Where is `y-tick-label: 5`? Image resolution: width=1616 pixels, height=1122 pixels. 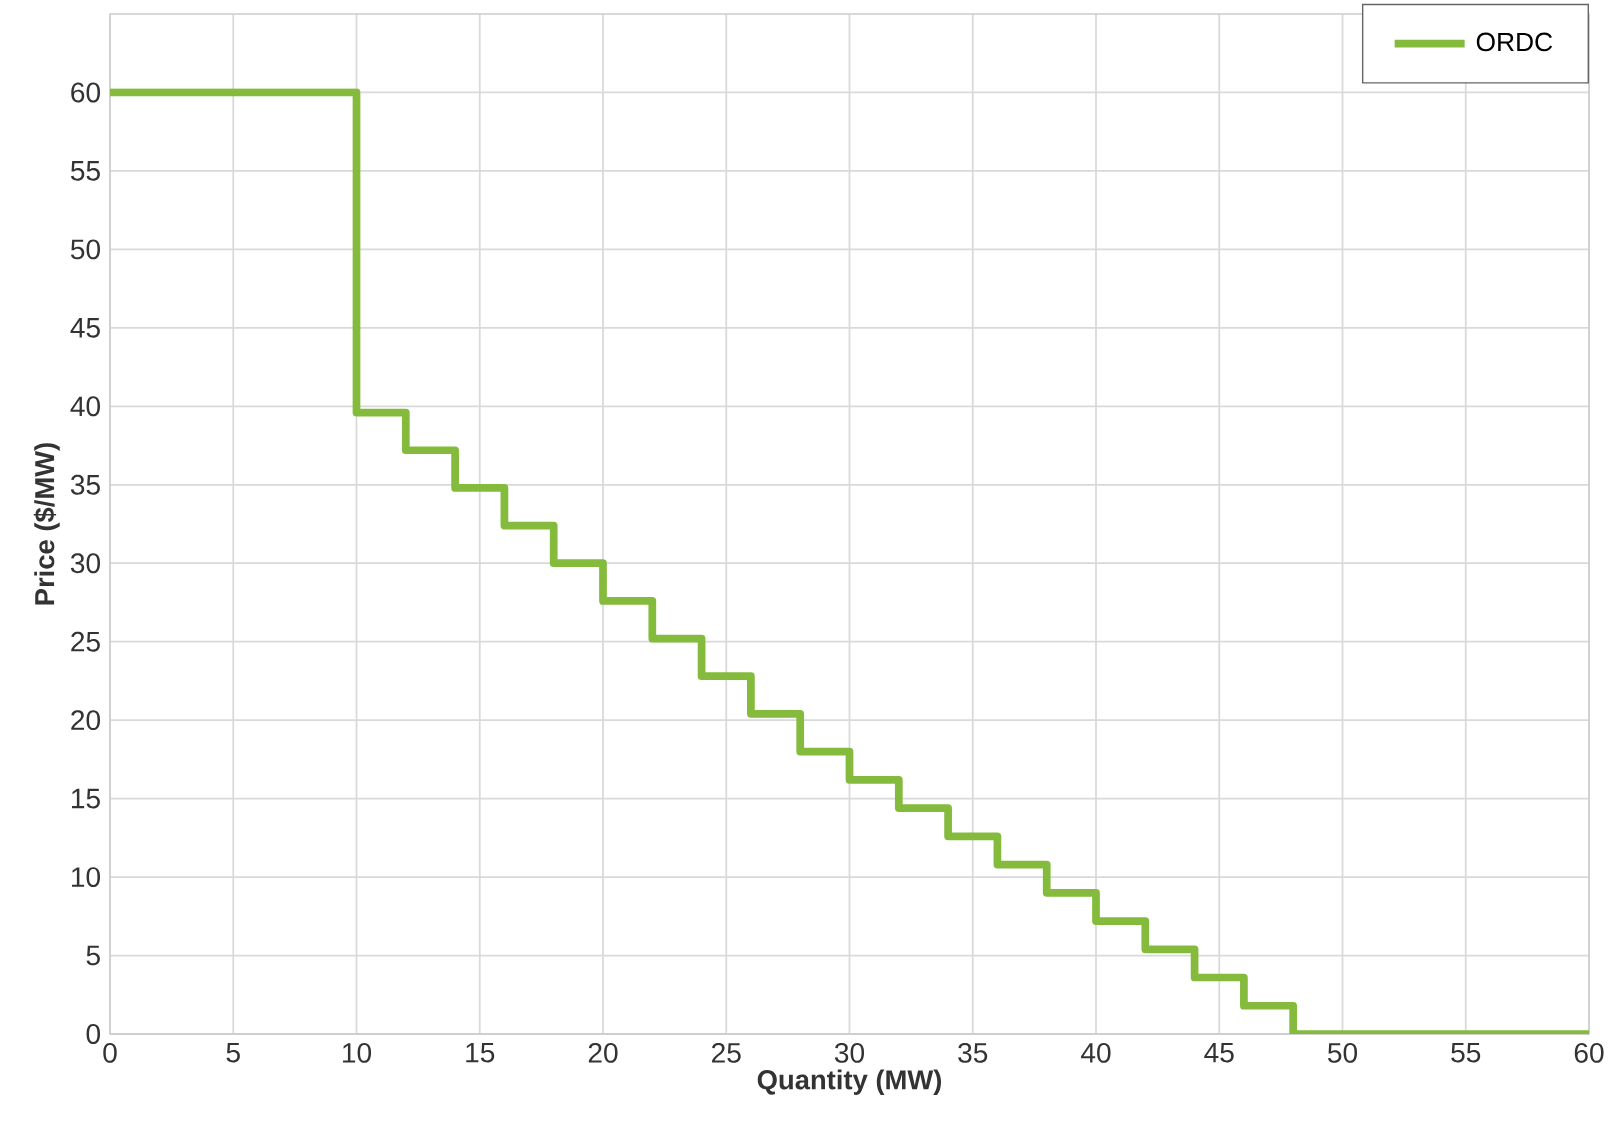
y-tick-label: 5 is located at coordinates (93, 955).